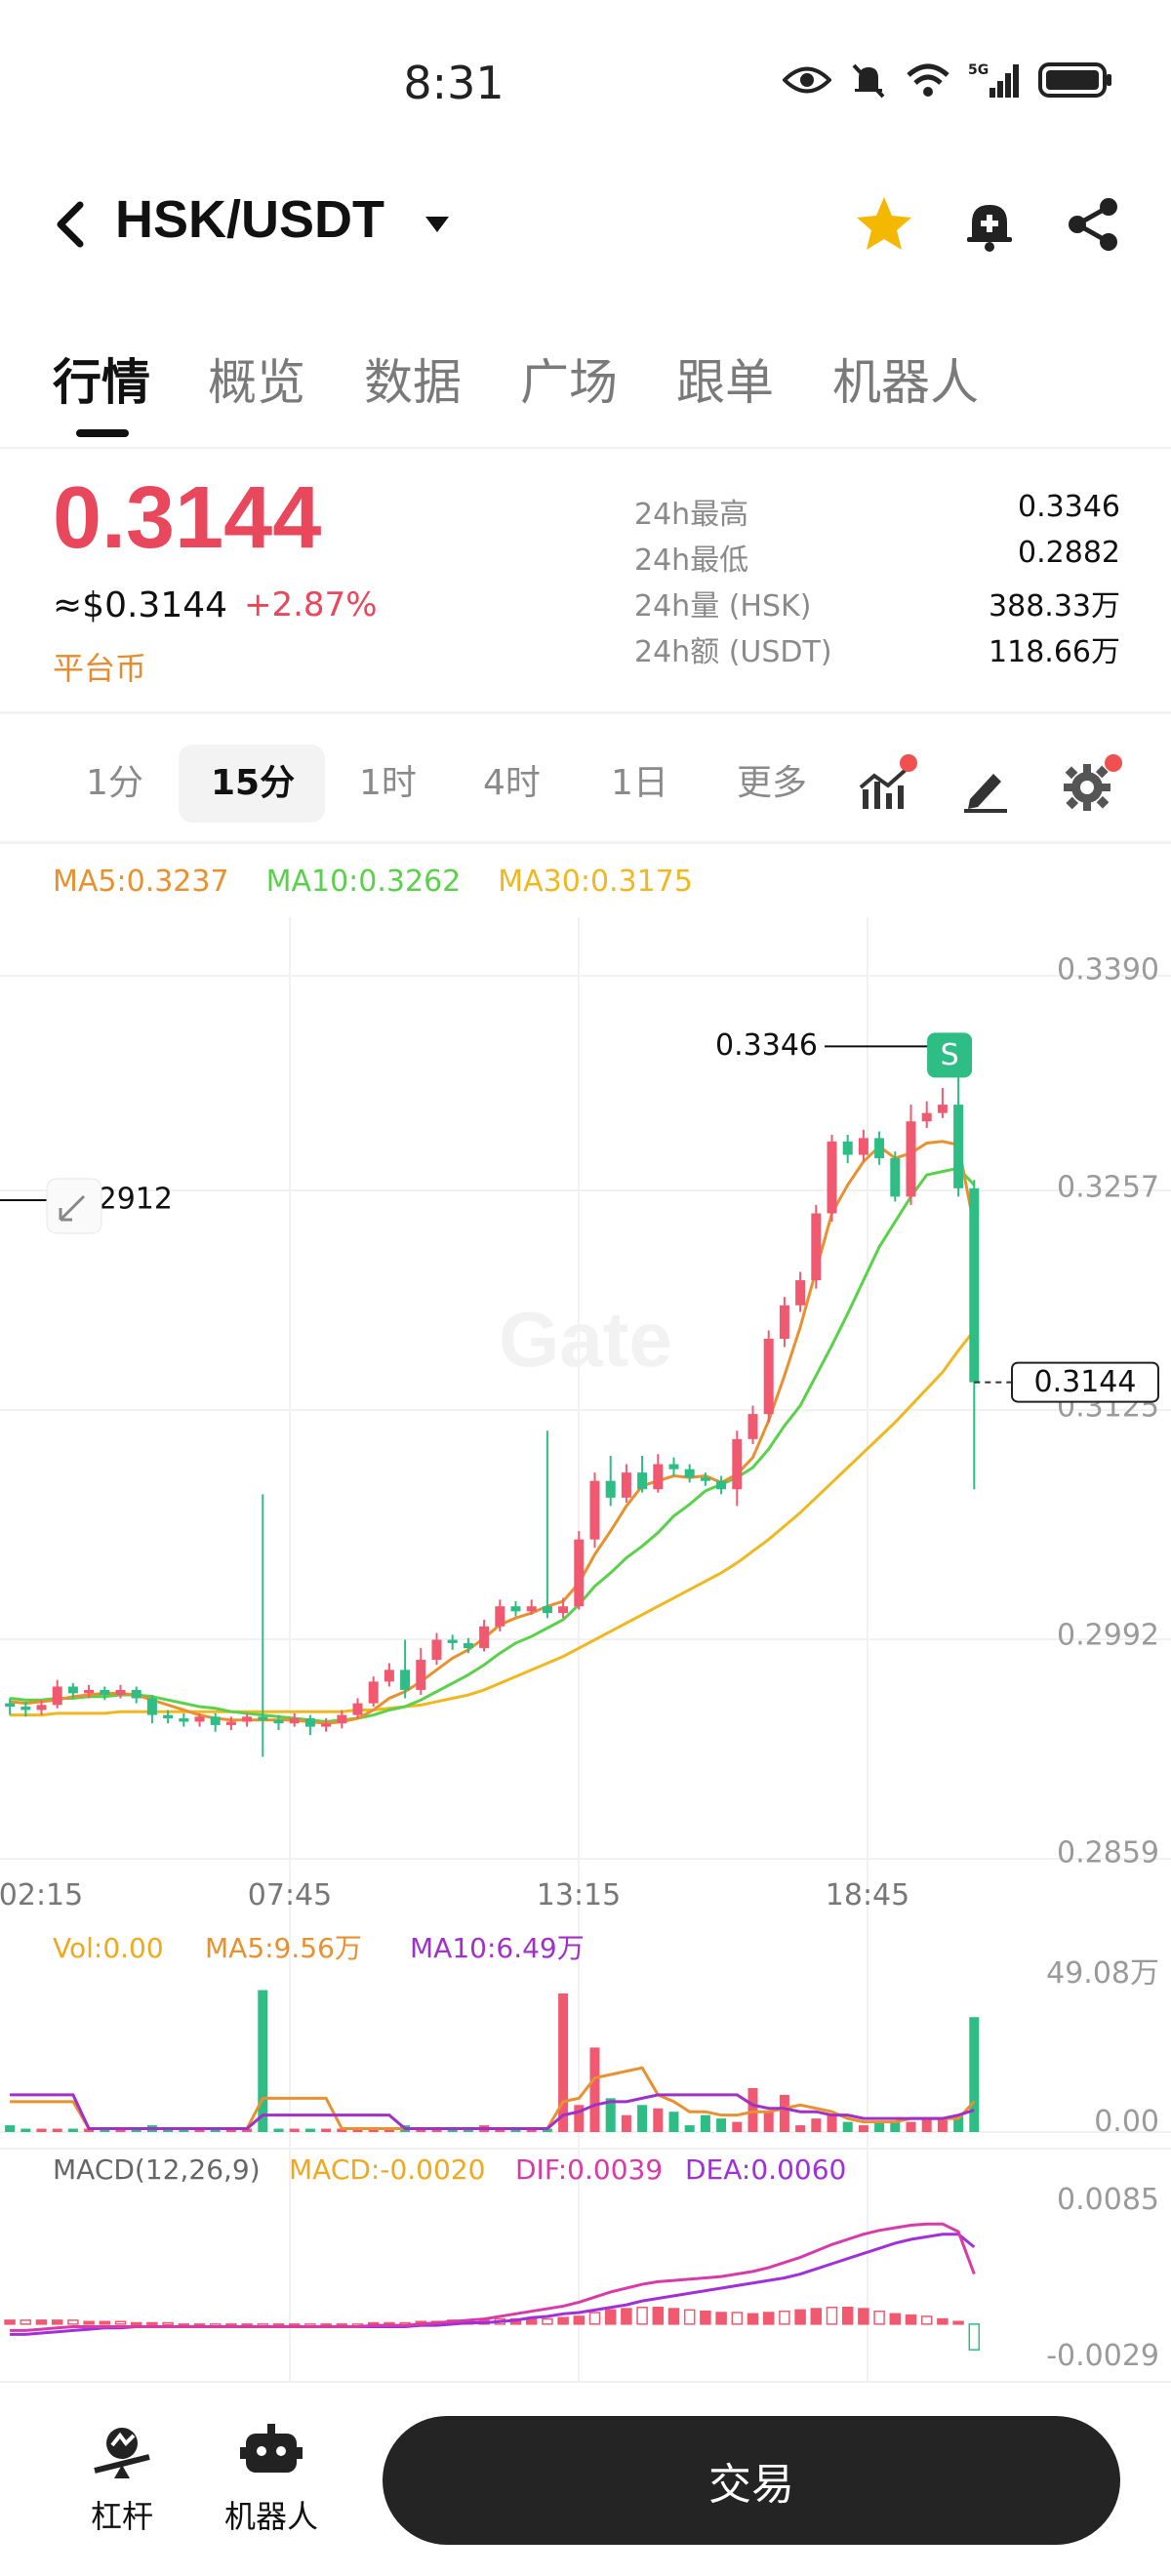  Describe the element at coordinates (989, 224) in the screenshot. I see `add-alert-bell-icon` at that location.